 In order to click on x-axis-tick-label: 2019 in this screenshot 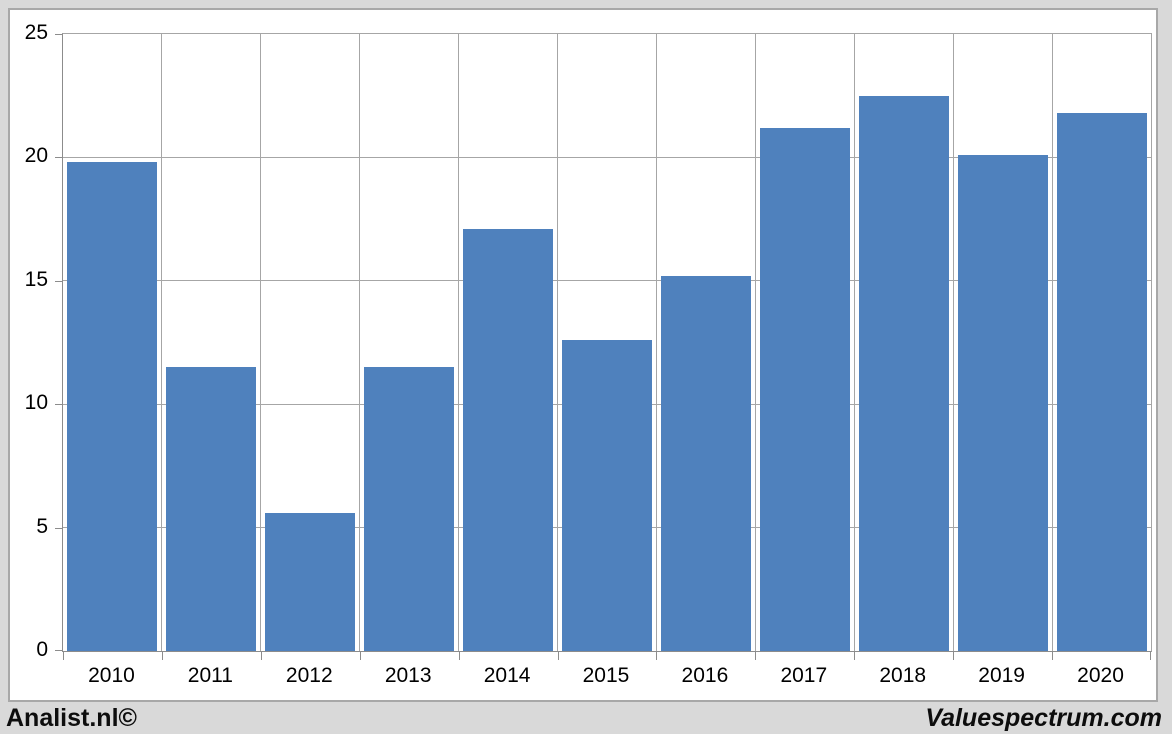, I will do `click(1001, 675)`.